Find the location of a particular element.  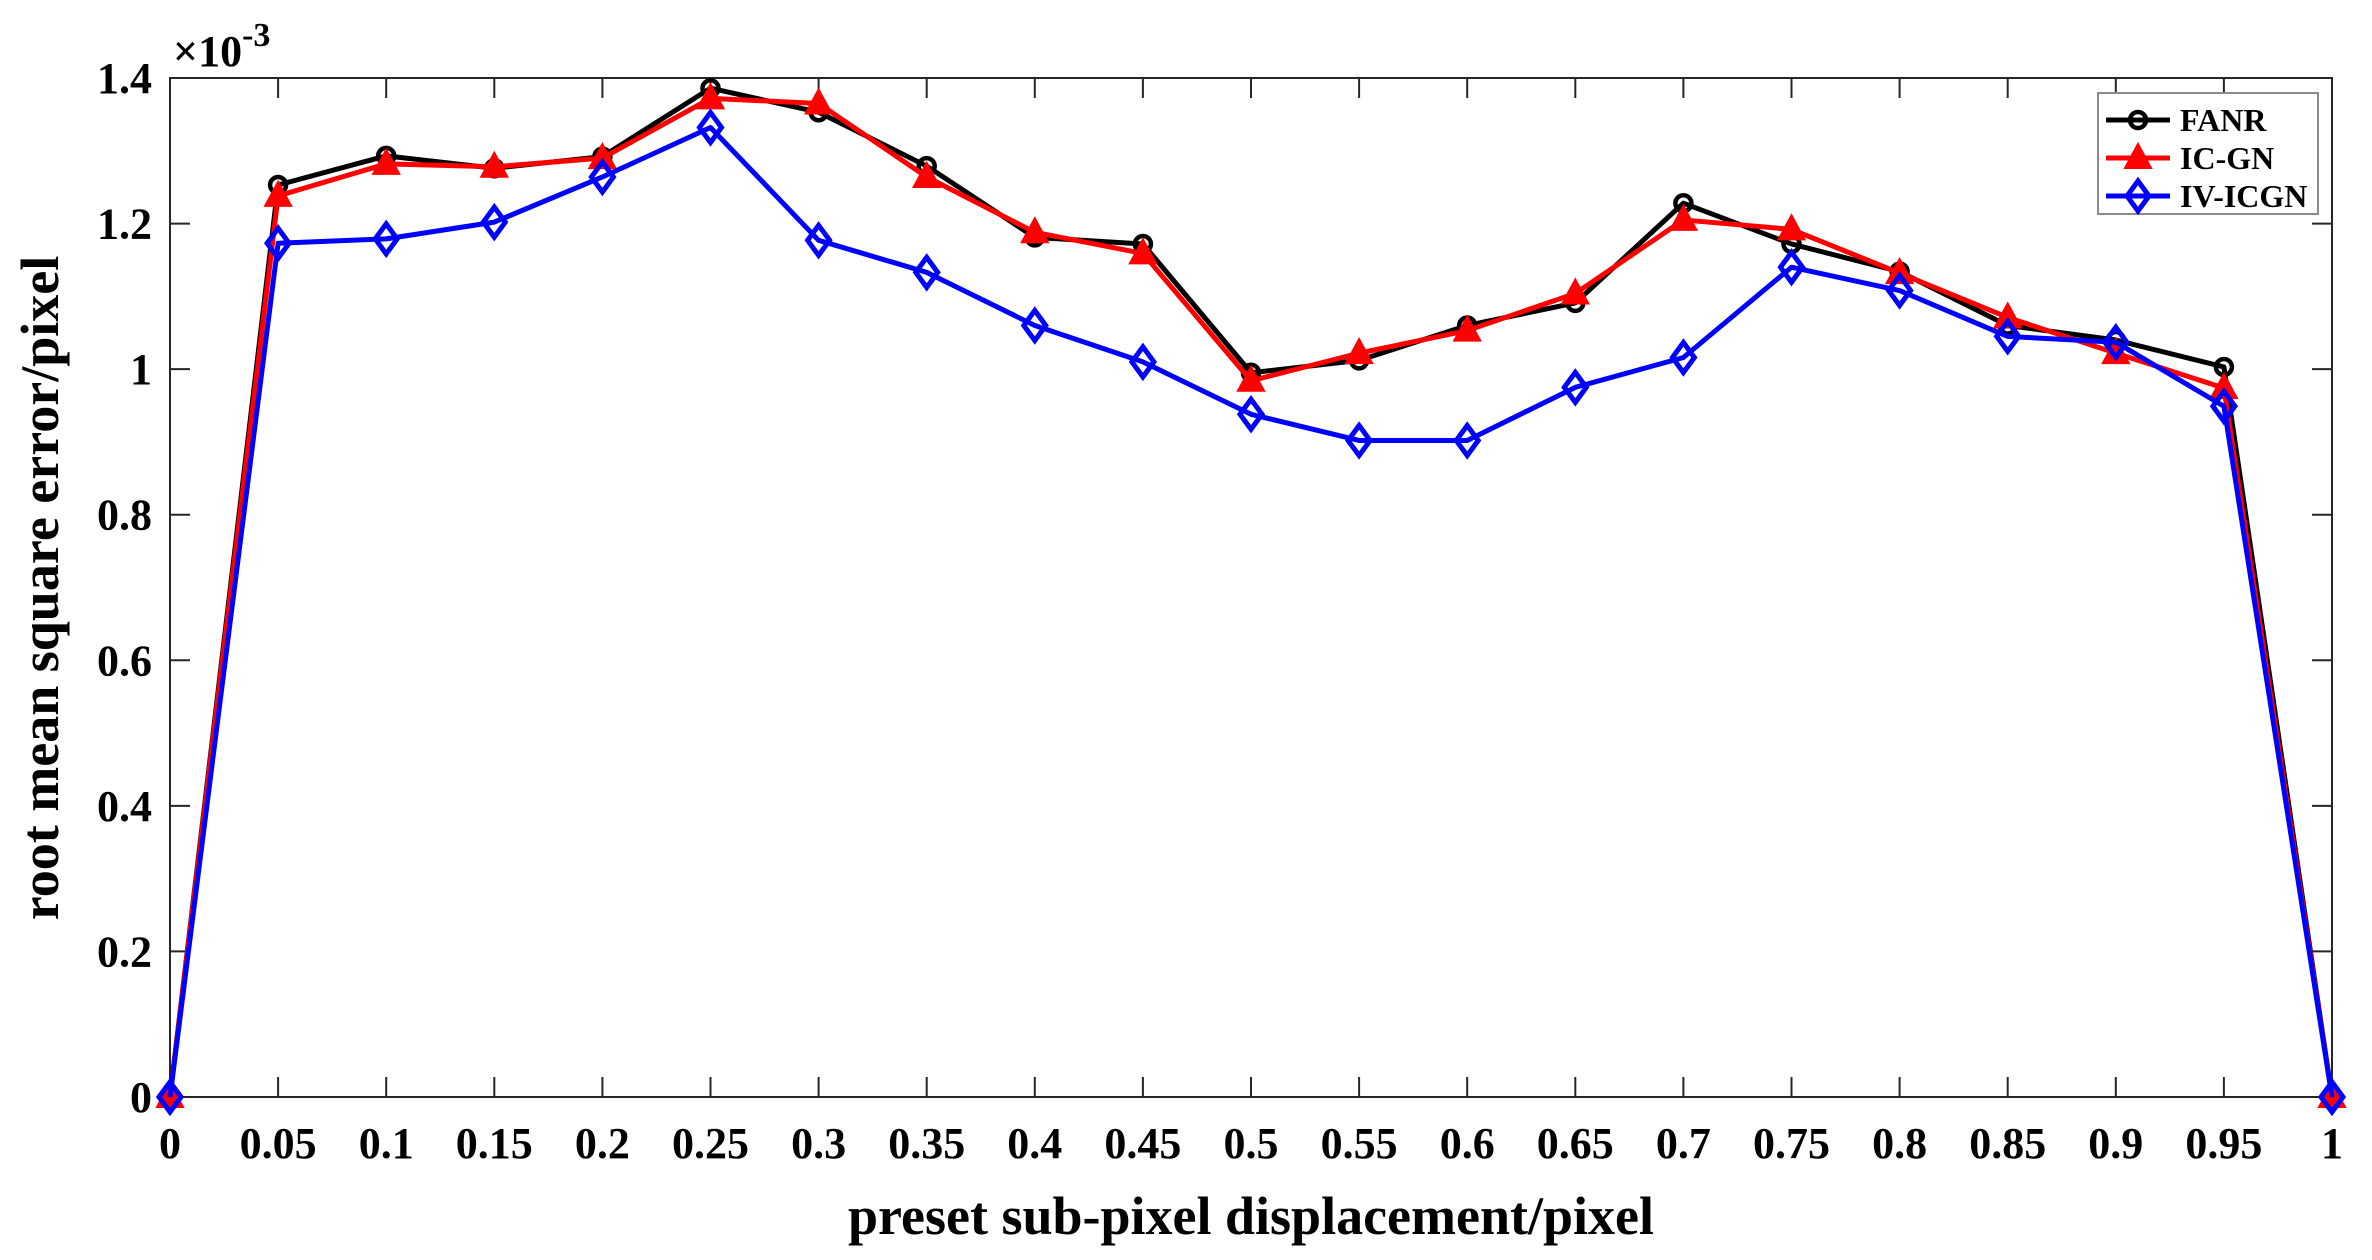

legend-item-fanr: FANR is located at coordinates (2186, 120).